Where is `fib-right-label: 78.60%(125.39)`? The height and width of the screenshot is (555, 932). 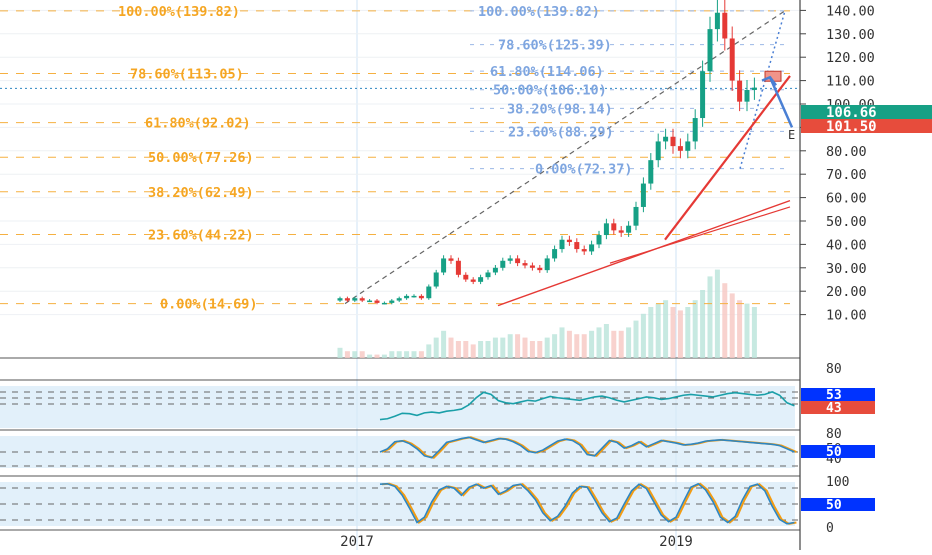
fib-right-label: 78.60%(125.39) is located at coordinates (555, 46).